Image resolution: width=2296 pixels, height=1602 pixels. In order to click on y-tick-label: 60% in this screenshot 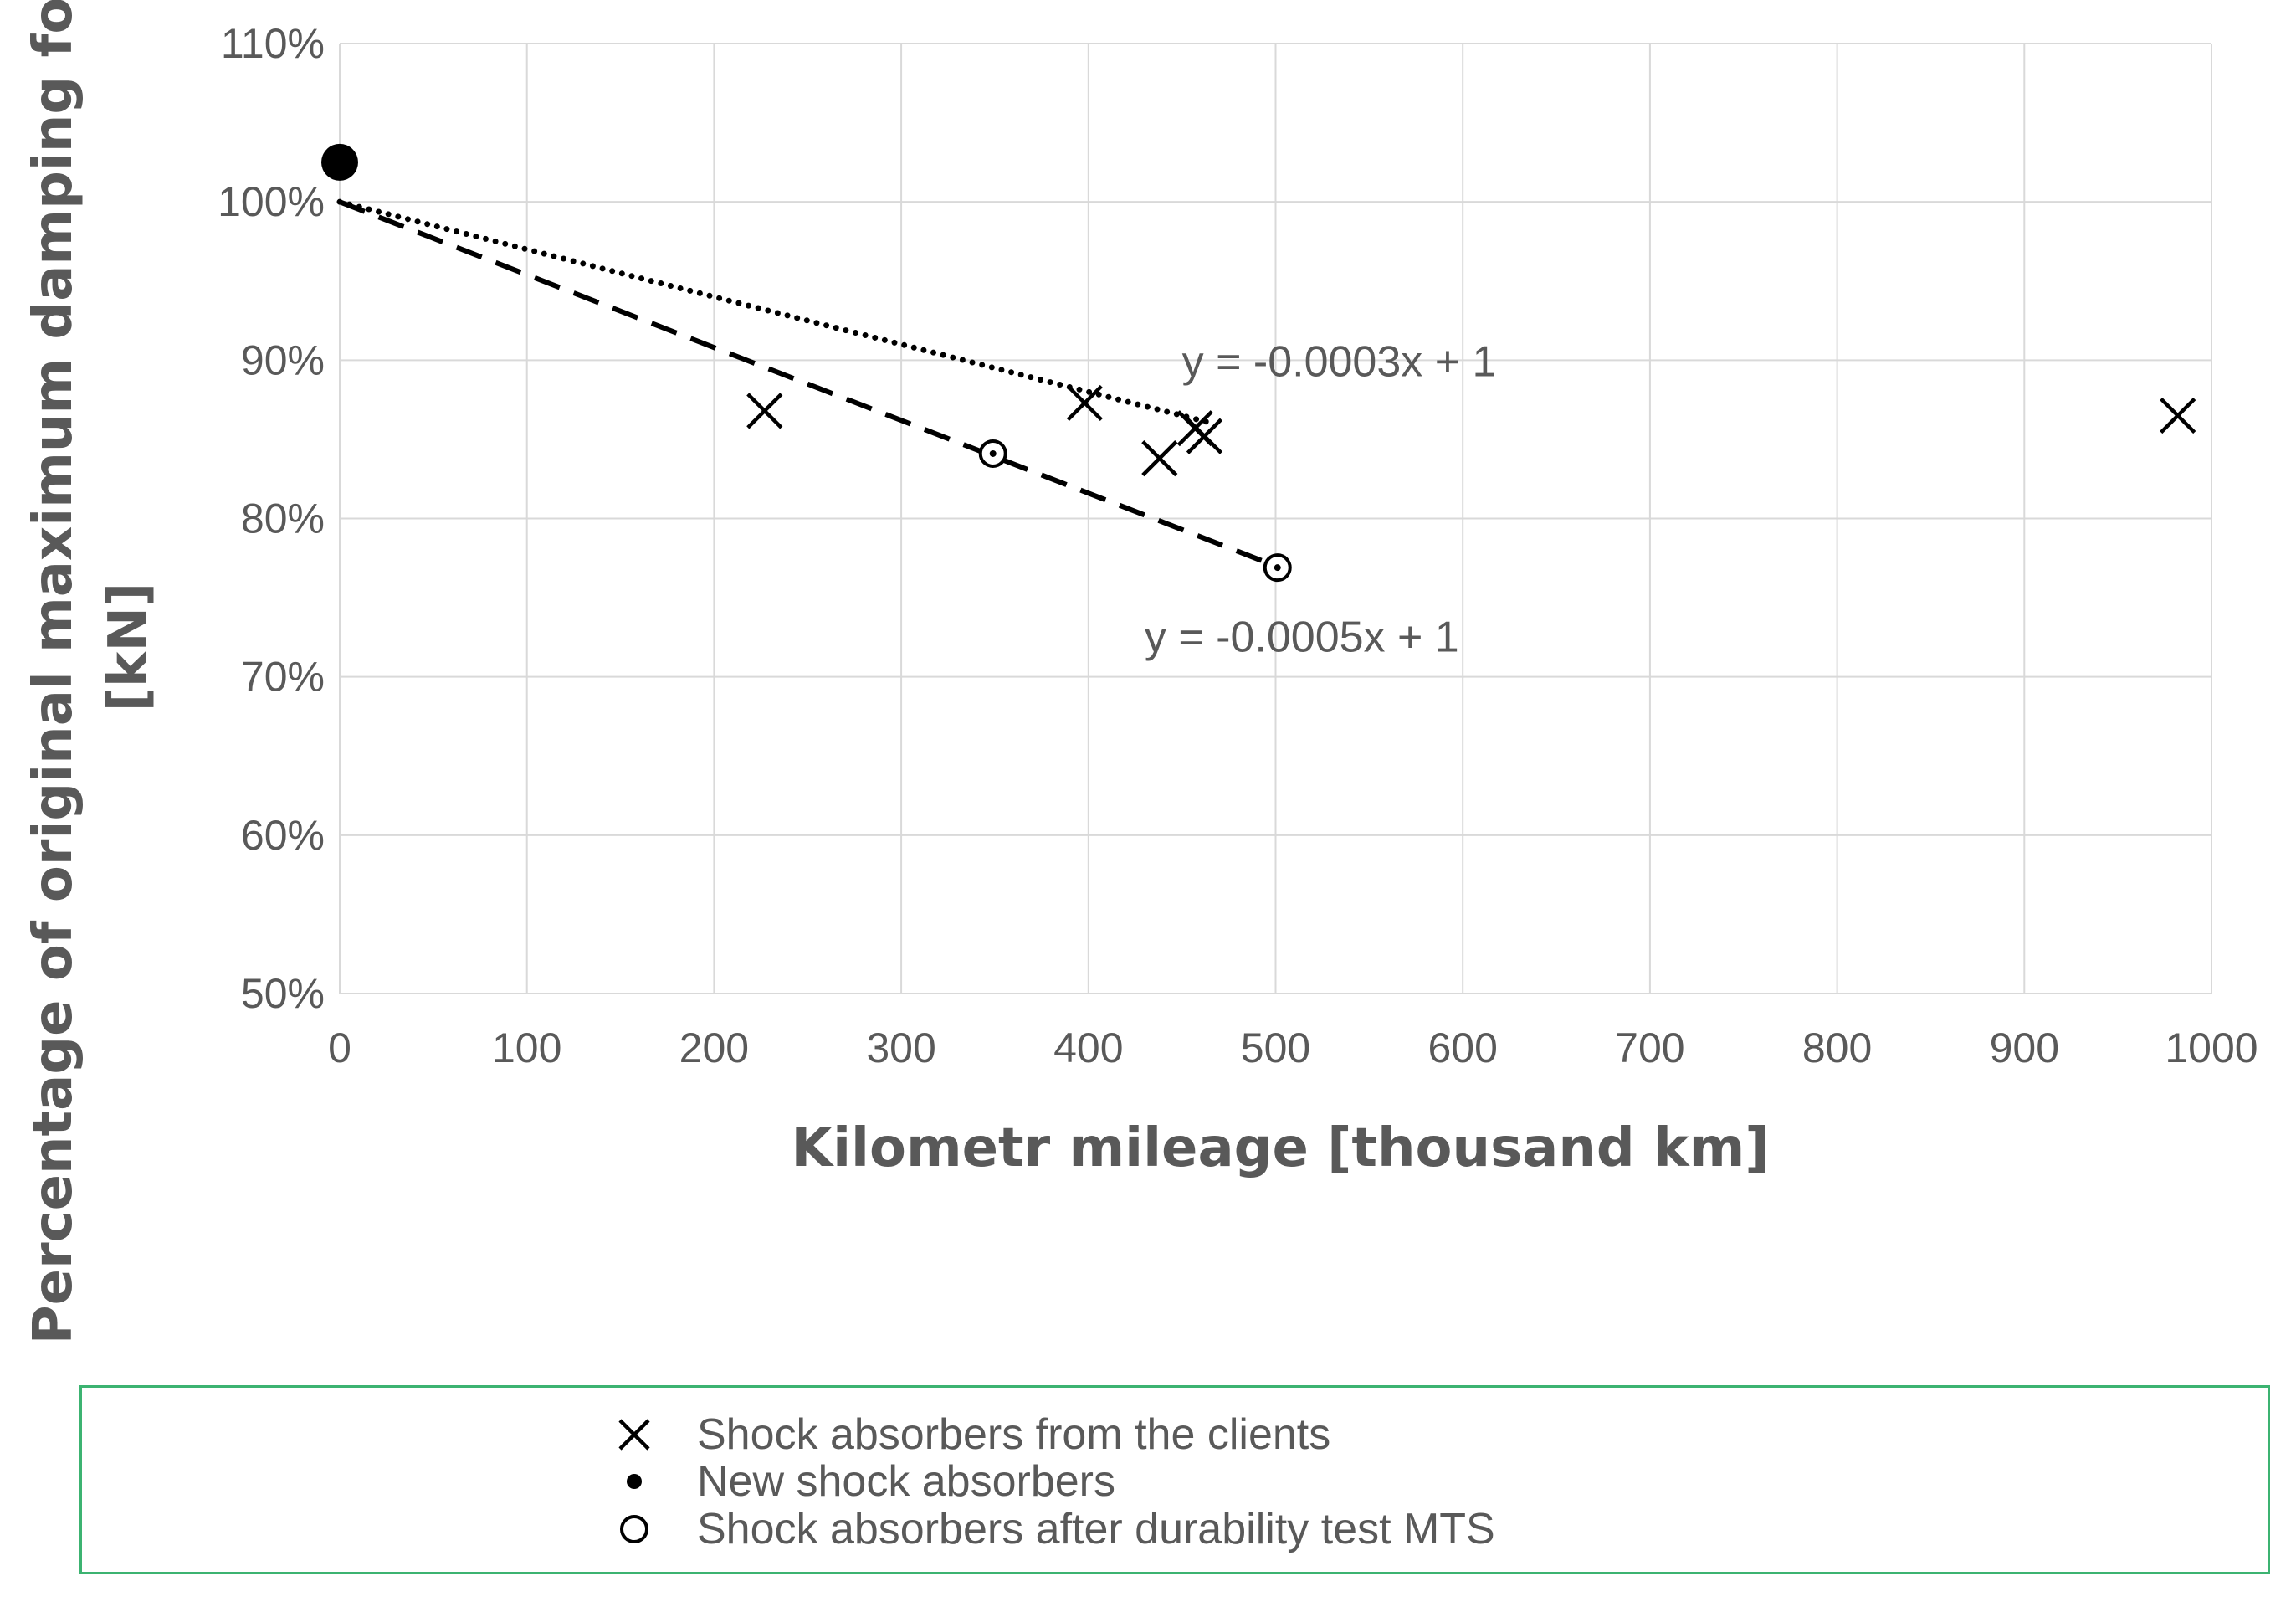, I will do `click(283, 836)`.